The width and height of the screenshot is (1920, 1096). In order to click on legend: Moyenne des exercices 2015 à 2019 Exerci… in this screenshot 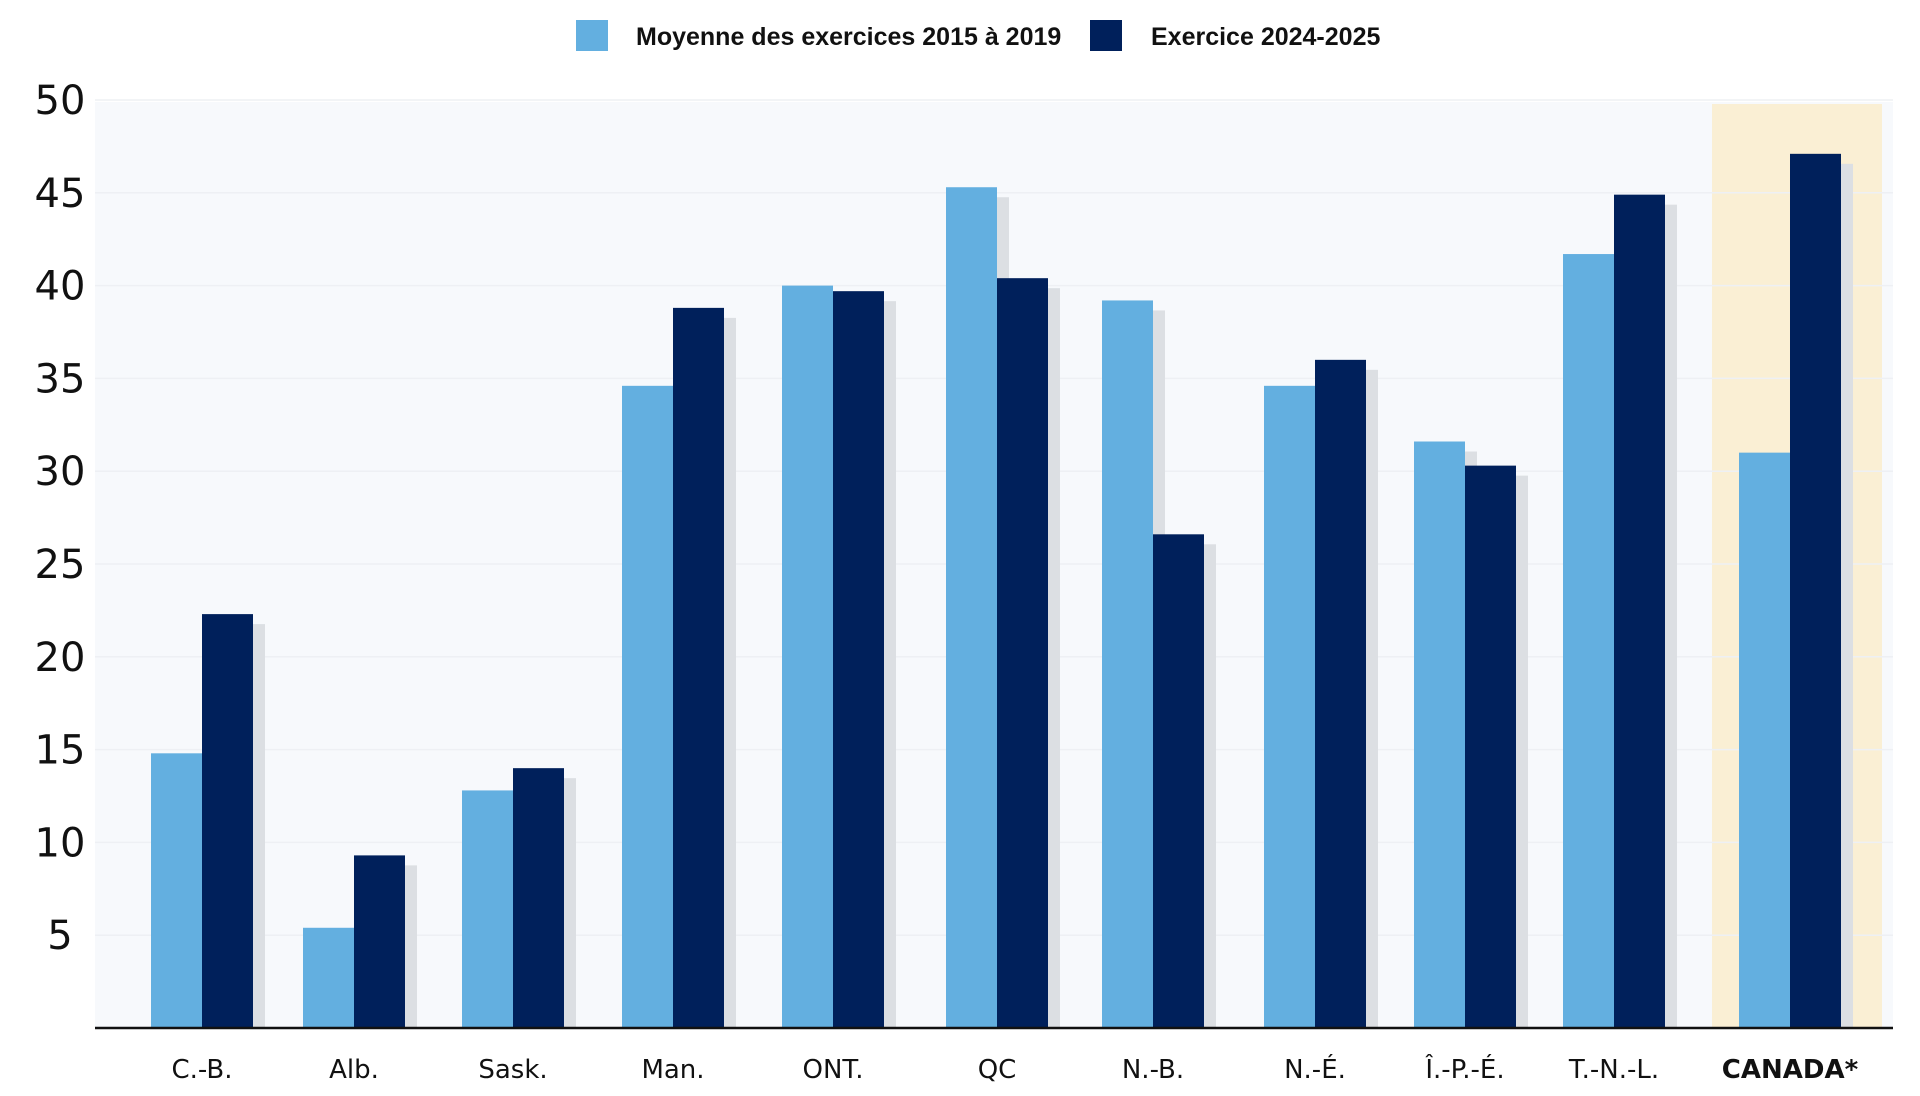, I will do `click(978, 35)`.